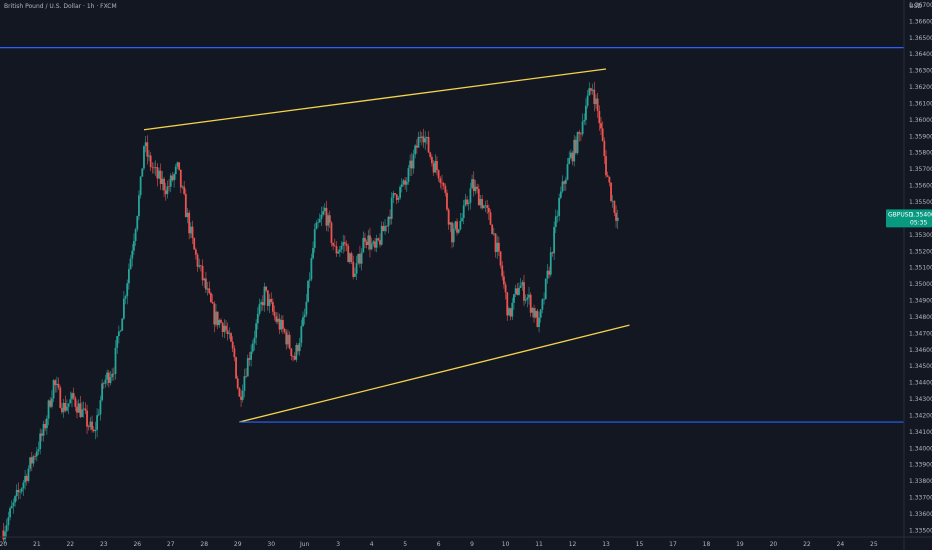 The width and height of the screenshot is (932, 550). Describe the element at coordinates (104, 544) in the screenshot. I see `time-tick-label: 23` at that location.